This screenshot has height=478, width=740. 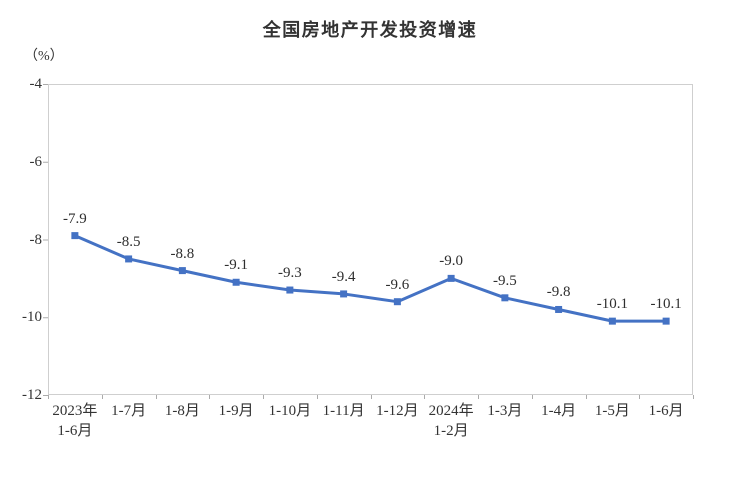 What do you see at coordinates (343, 411) in the screenshot?
I see `x-axis-label: 1-11月` at bounding box center [343, 411].